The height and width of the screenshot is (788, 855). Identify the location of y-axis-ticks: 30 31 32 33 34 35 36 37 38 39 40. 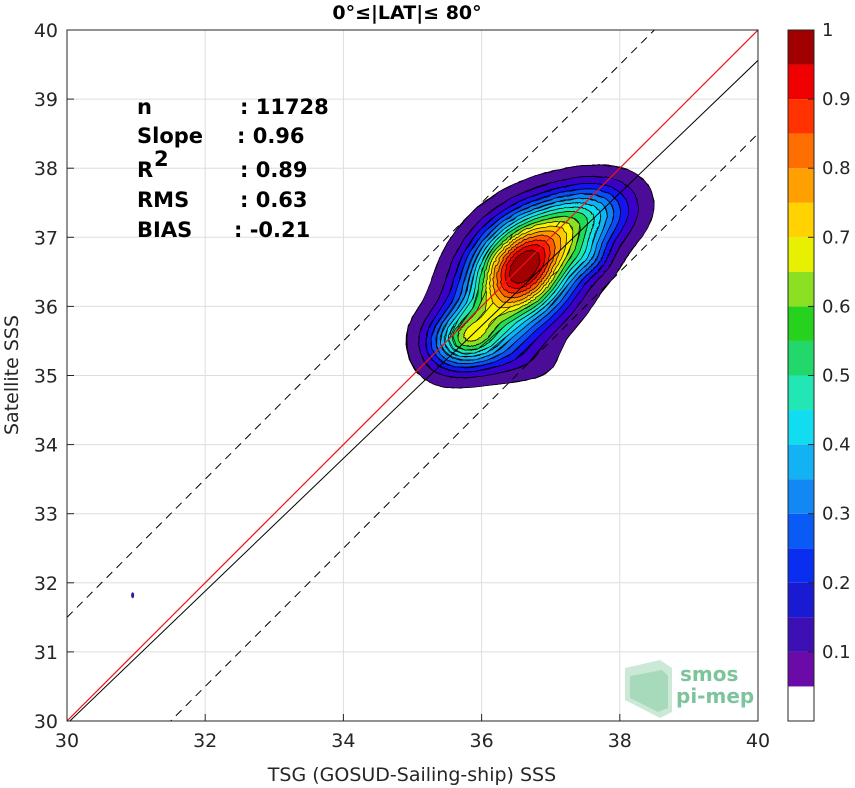
(54, 376).